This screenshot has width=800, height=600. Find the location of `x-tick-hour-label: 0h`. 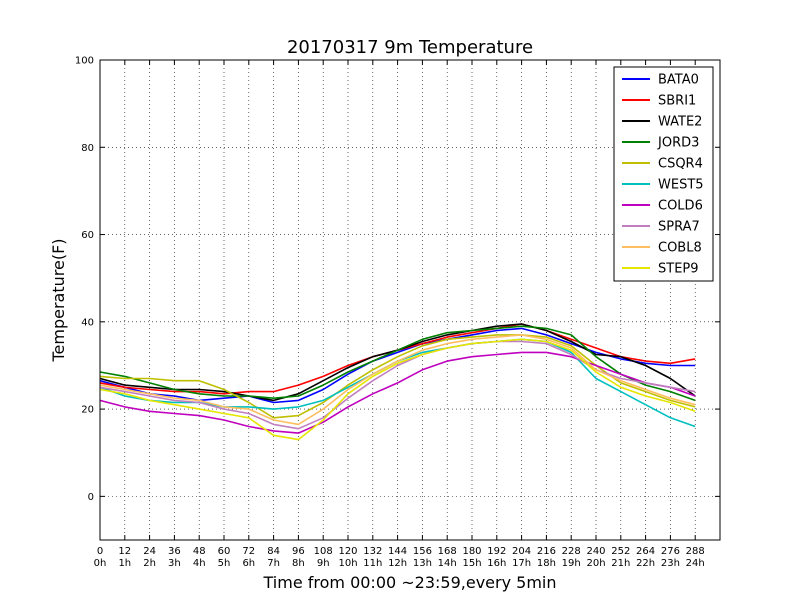

x-tick-hour-label: 0h is located at coordinates (100, 563).